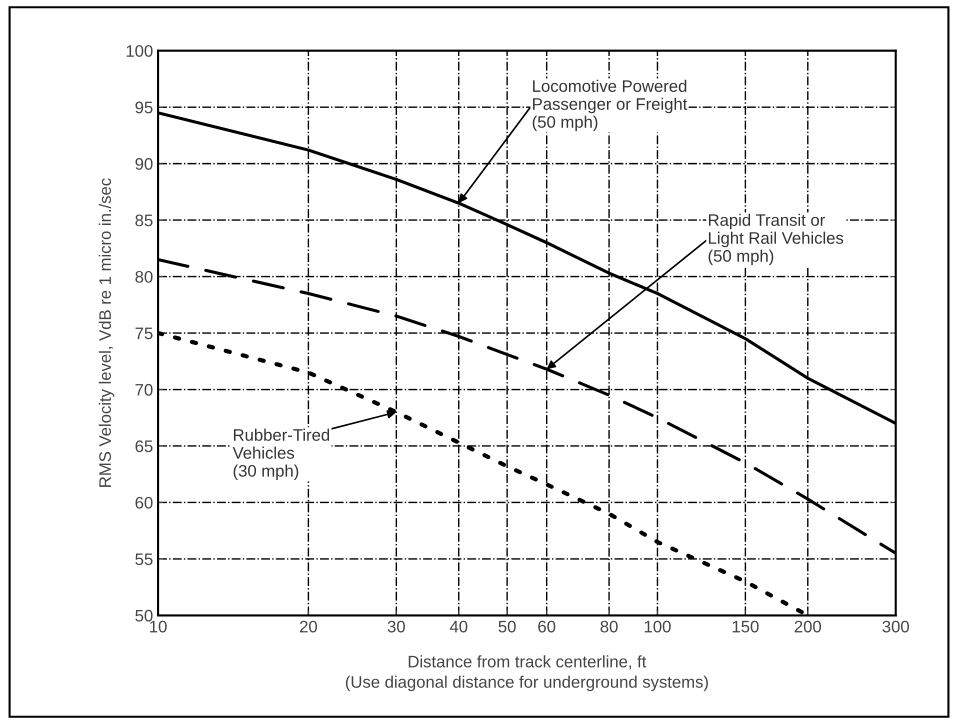 This screenshot has height=724, width=958. What do you see at coordinates (144, 560) in the screenshot?
I see `y-tick-label: 55` at bounding box center [144, 560].